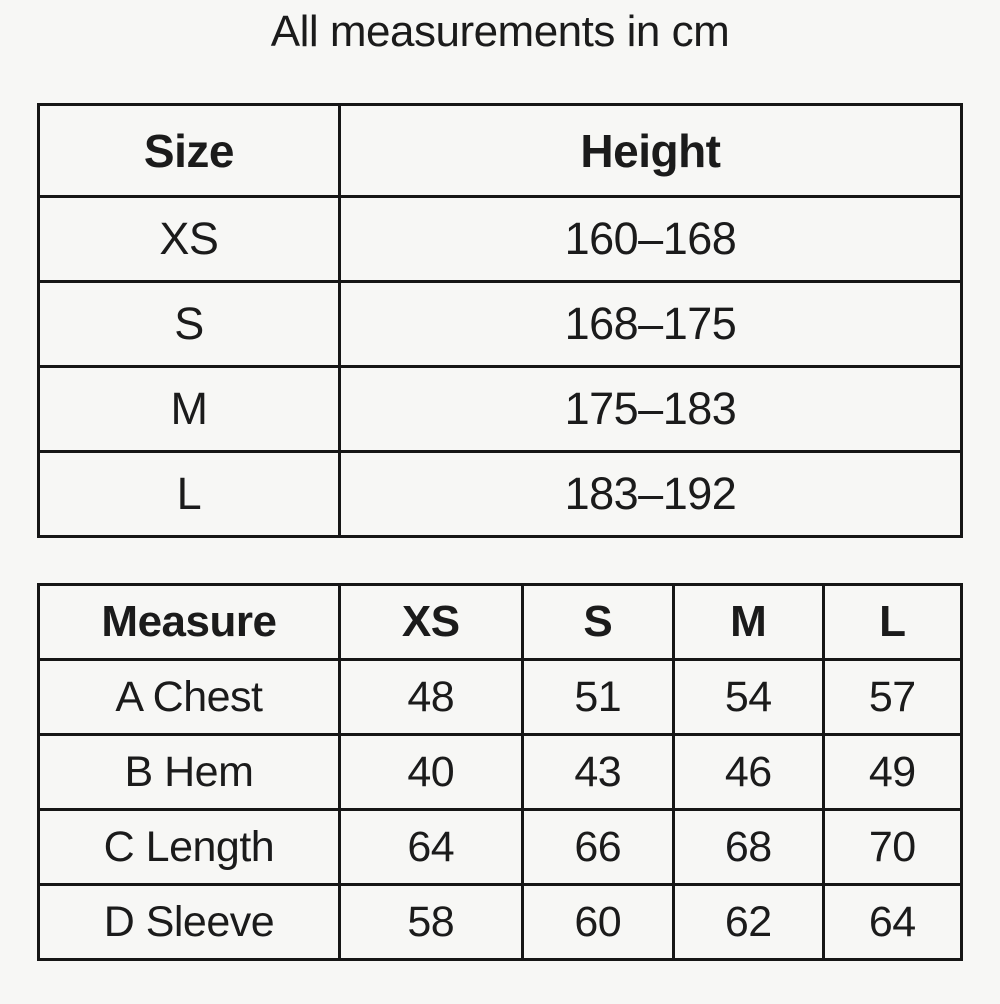 The width and height of the screenshot is (1000, 1004). What do you see at coordinates (598, 847) in the screenshot?
I see `value-cell: 66` at bounding box center [598, 847].